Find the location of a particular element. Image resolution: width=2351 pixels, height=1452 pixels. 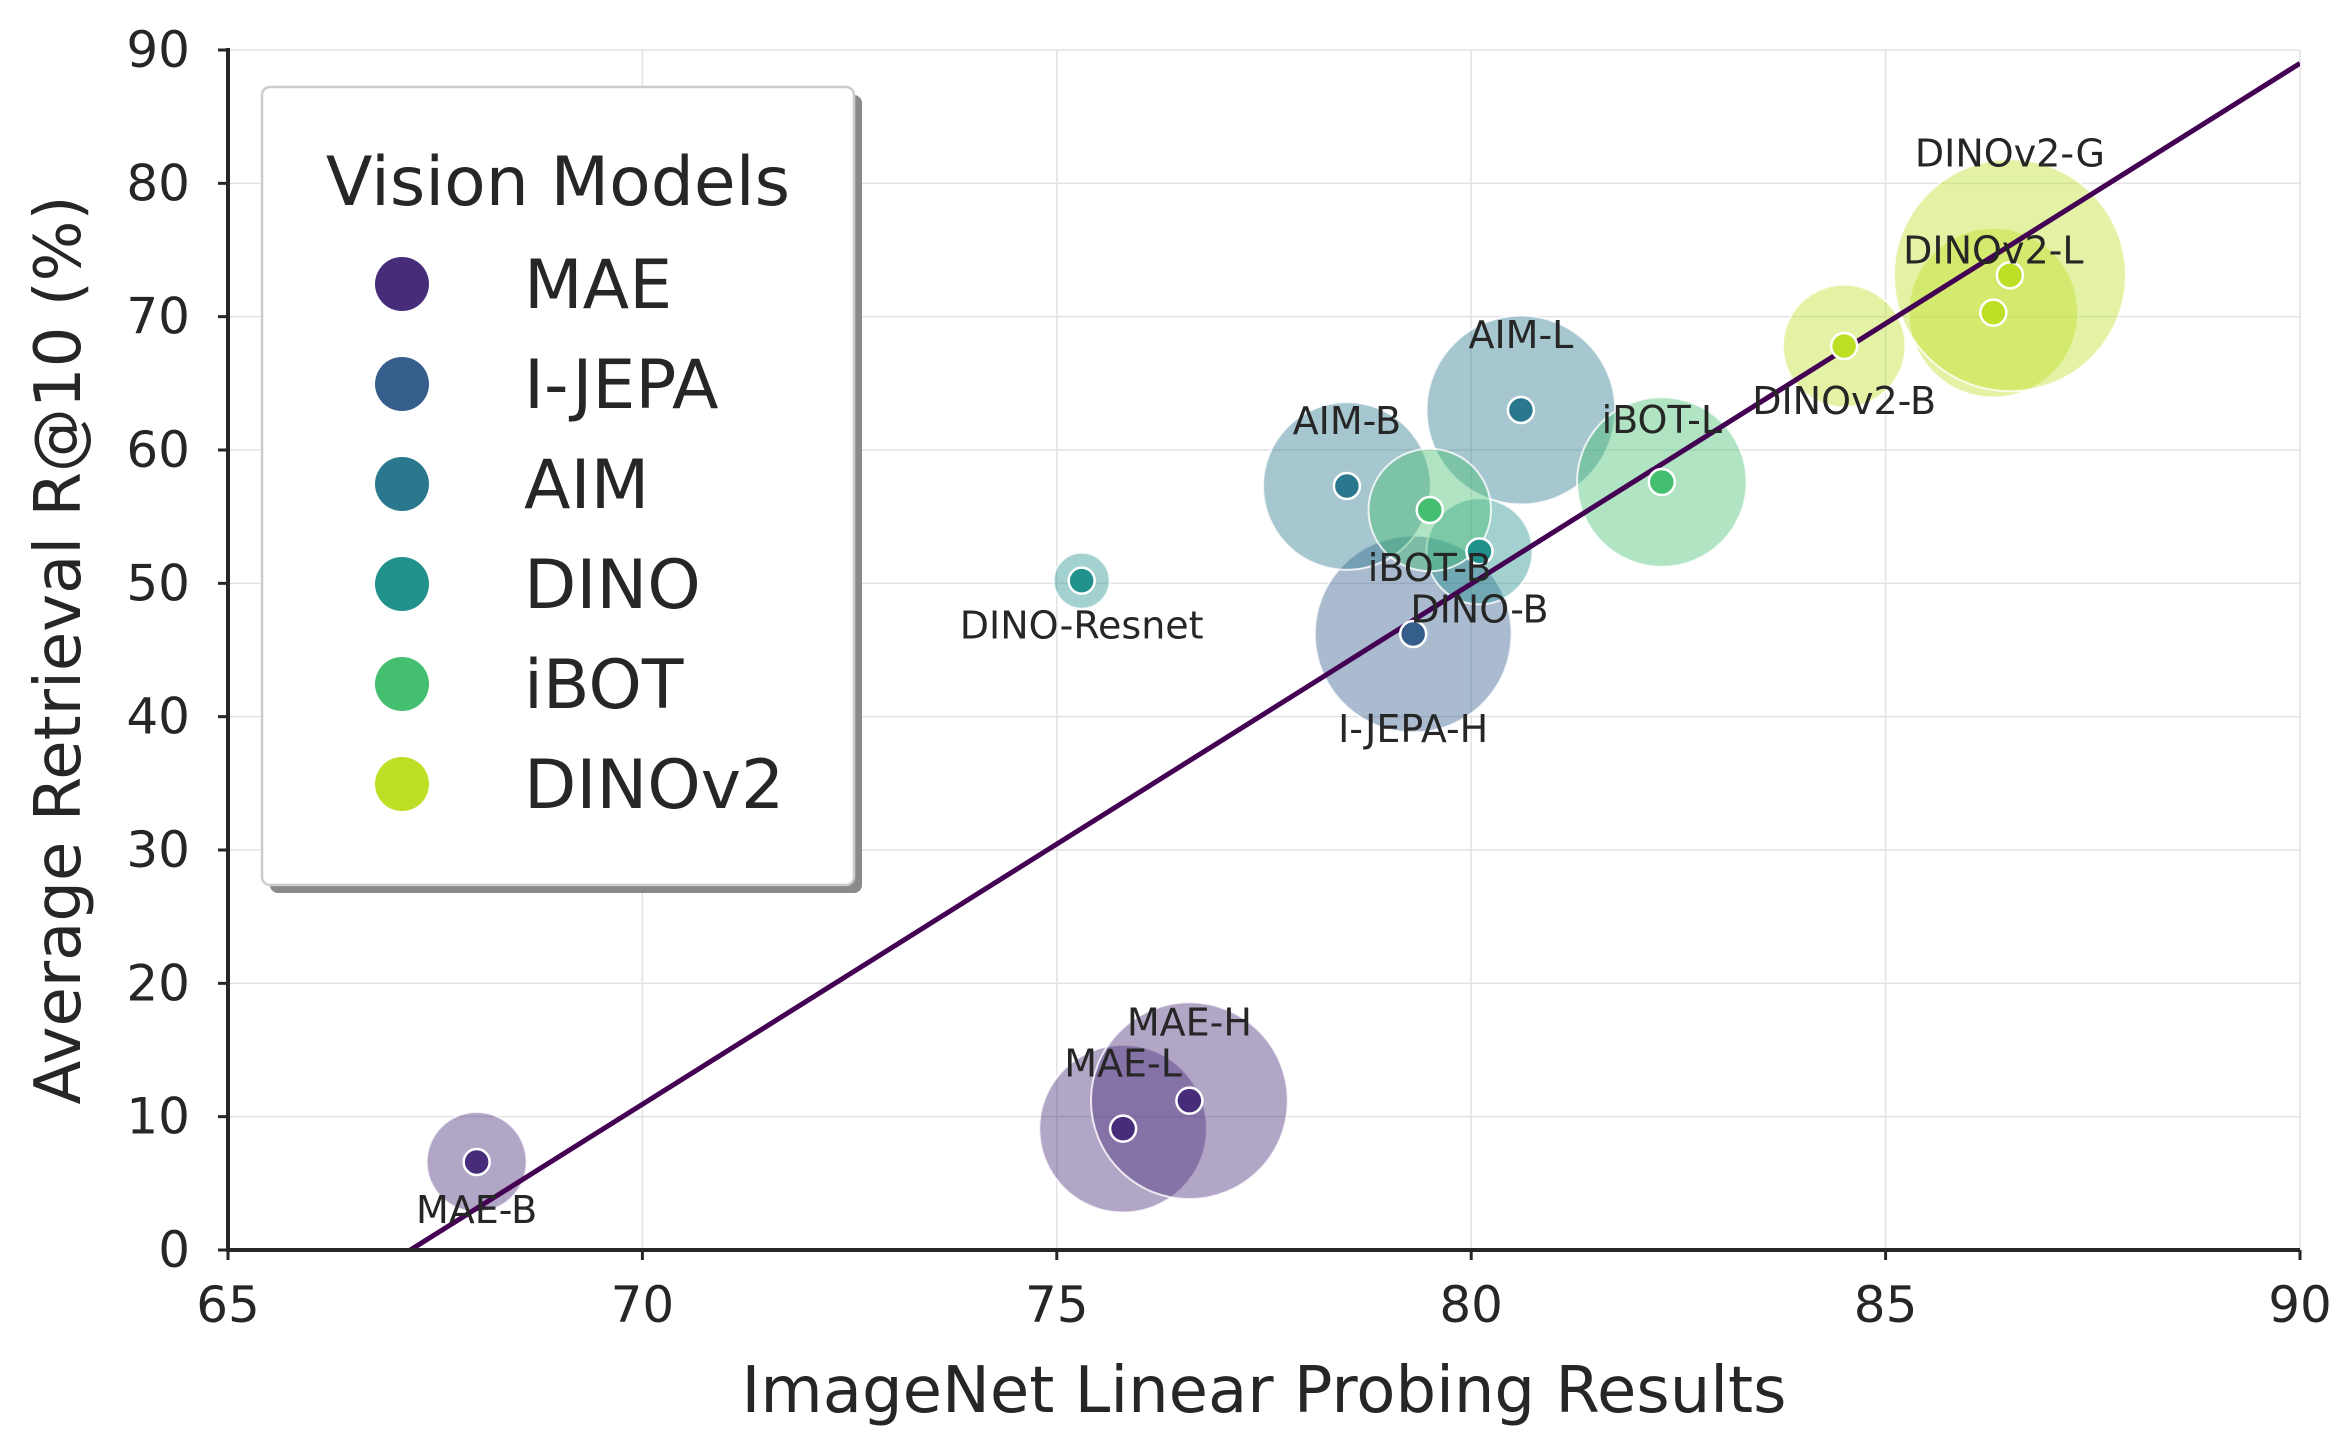

legend-marker-aim is located at coordinates (402, 484).